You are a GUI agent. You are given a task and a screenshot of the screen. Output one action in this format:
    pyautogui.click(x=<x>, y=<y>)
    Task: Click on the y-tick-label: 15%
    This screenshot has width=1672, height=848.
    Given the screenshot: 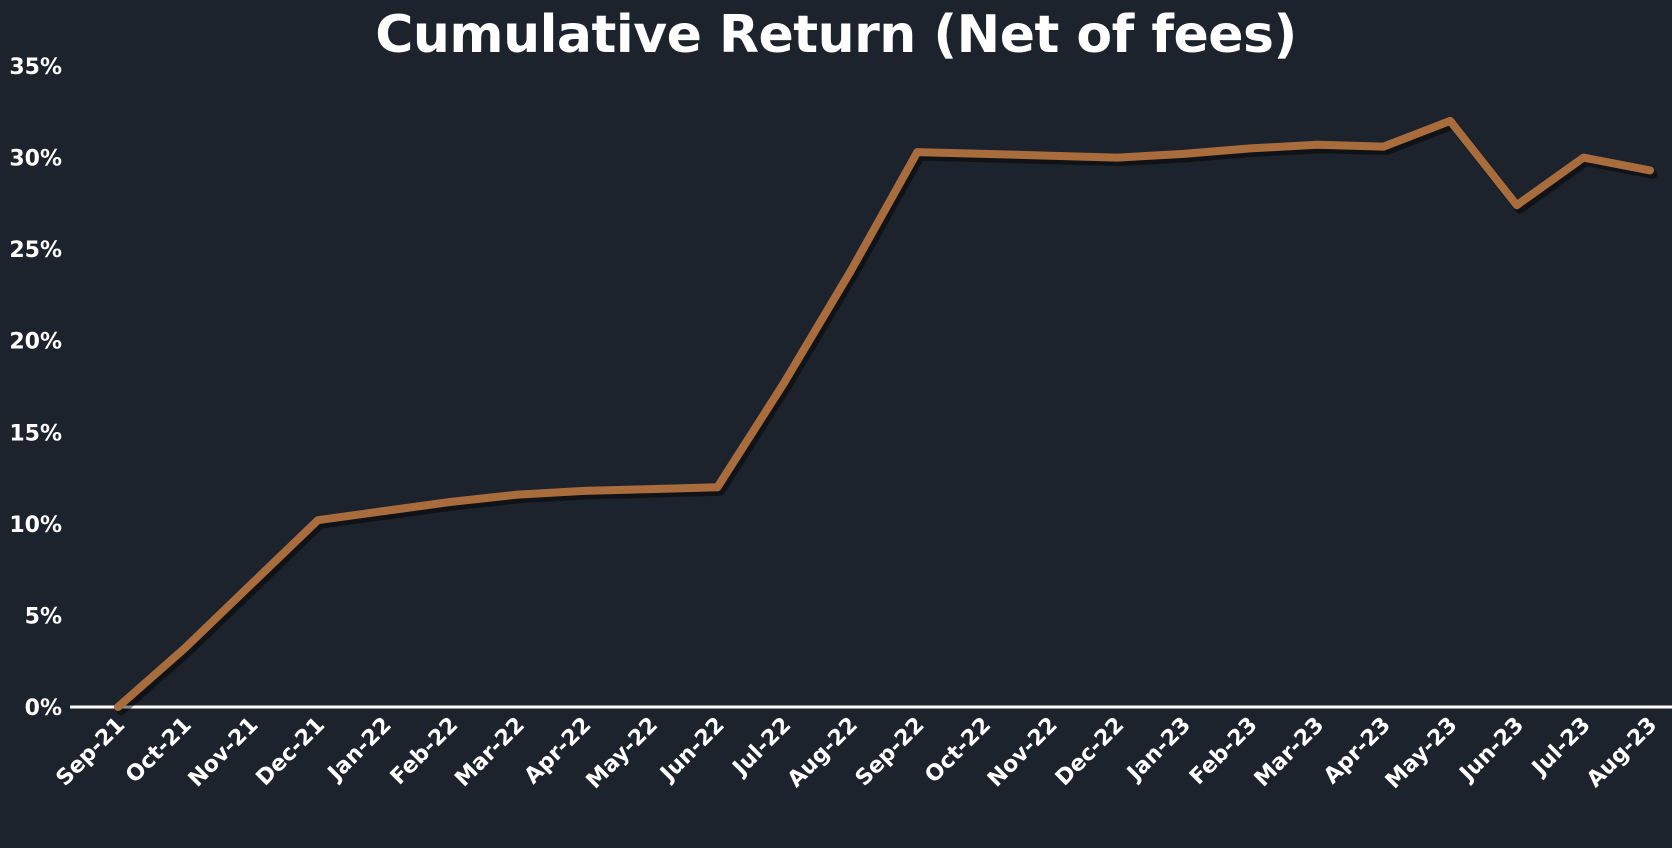 What is the action you would take?
    pyautogui.click(x=35, y=433)
    